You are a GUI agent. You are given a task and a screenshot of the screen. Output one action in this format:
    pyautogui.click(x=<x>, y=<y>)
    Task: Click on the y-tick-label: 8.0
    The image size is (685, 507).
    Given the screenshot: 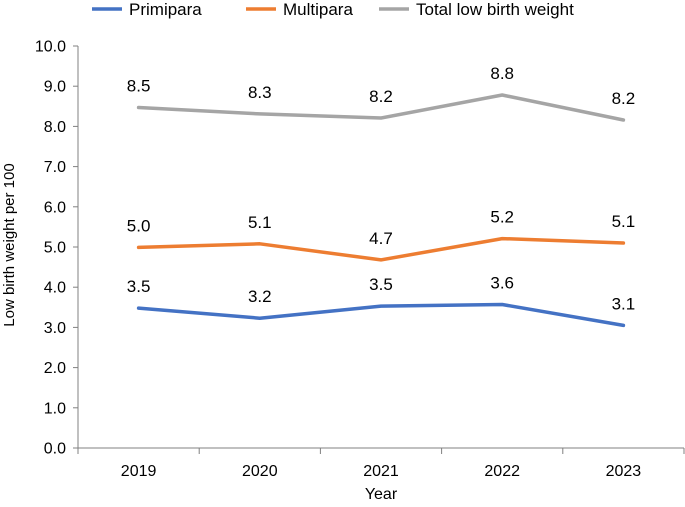 What is the action you would take?
    pyautogui.click(x=55, y=127)
    